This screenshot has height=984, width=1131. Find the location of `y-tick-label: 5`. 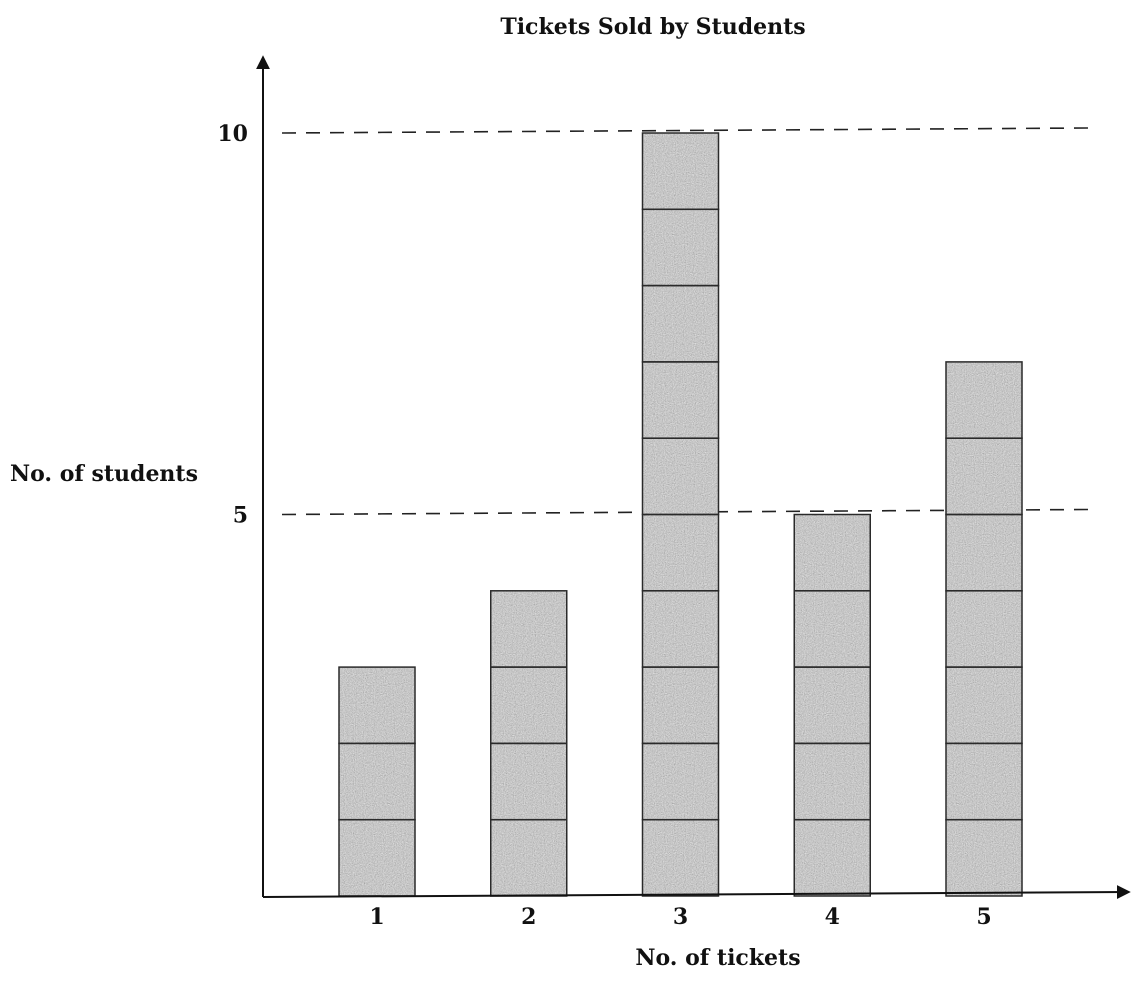

y-tick-label: 5 is located at coordinates (240, 516).